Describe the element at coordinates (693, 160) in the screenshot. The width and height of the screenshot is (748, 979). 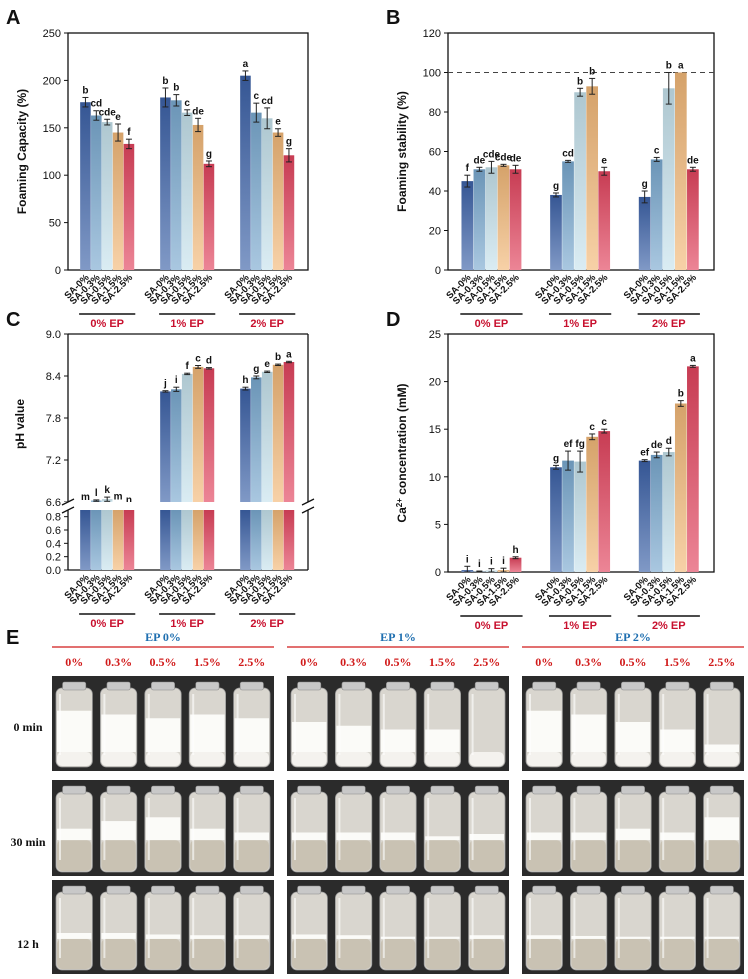
I see `significance-letter: de` at that location.